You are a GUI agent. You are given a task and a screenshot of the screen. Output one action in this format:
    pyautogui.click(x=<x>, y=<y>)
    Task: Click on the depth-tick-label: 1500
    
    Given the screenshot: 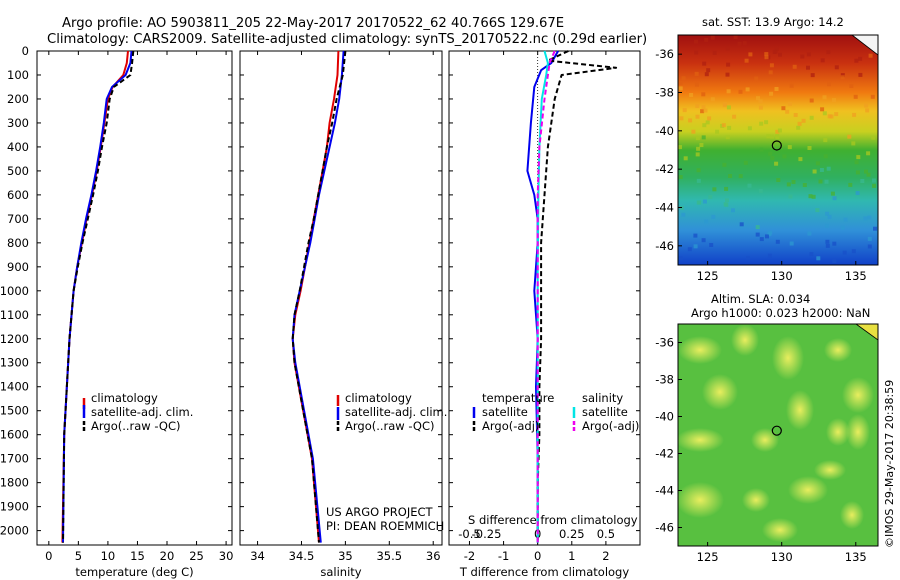 What is the action you would take?
    pyautogui.click(x=14, y=411)
    